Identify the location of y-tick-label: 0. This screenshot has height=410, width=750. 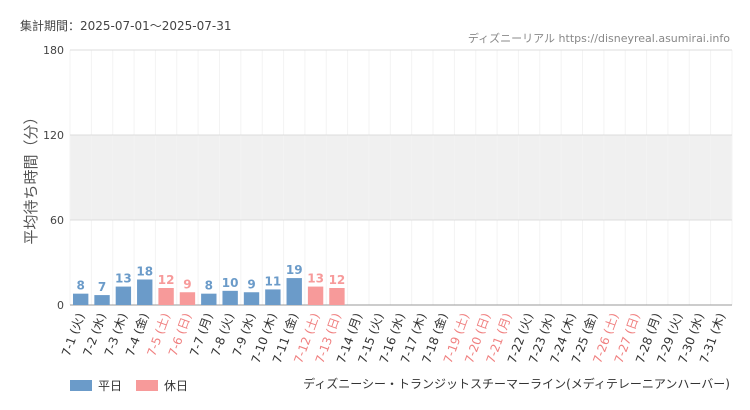
(60, 305).